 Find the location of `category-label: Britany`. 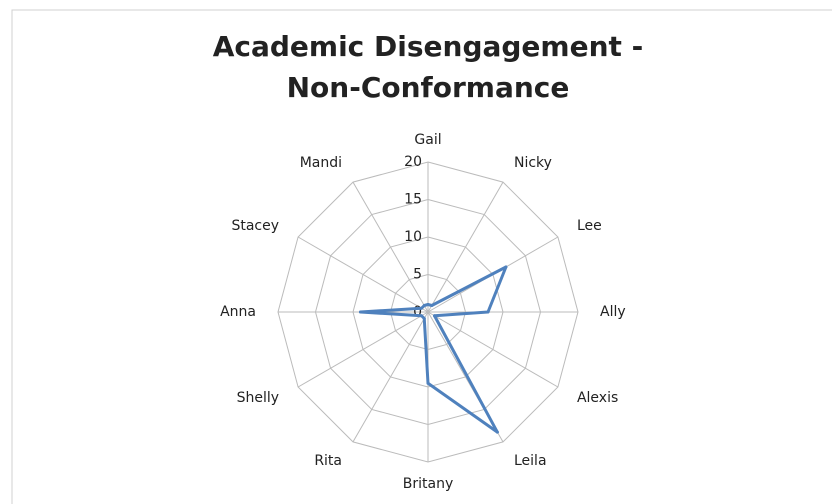

category-label: Britany is located at coordinates (428, 484).